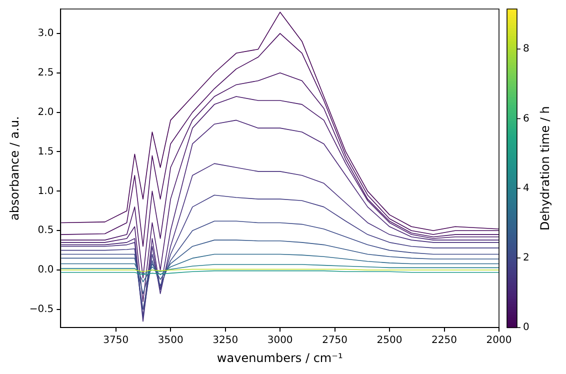  I want to click on x-tick-label: 3250, so click(225, 340).